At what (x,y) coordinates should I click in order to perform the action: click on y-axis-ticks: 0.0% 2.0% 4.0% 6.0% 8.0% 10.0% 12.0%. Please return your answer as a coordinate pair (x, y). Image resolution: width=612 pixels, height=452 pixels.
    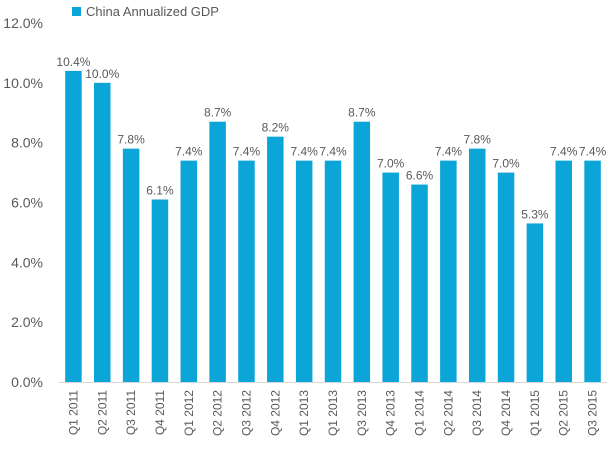
    Looking at the image, I should click on (23, 202).